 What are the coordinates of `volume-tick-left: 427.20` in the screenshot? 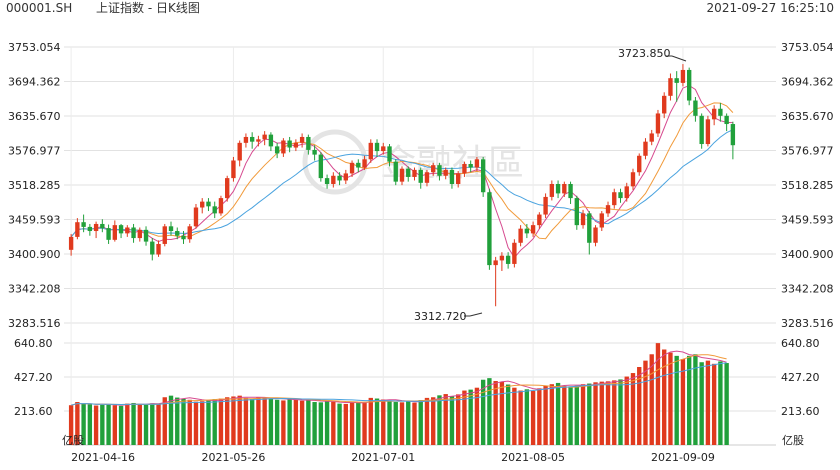 It's located at (33, 377).